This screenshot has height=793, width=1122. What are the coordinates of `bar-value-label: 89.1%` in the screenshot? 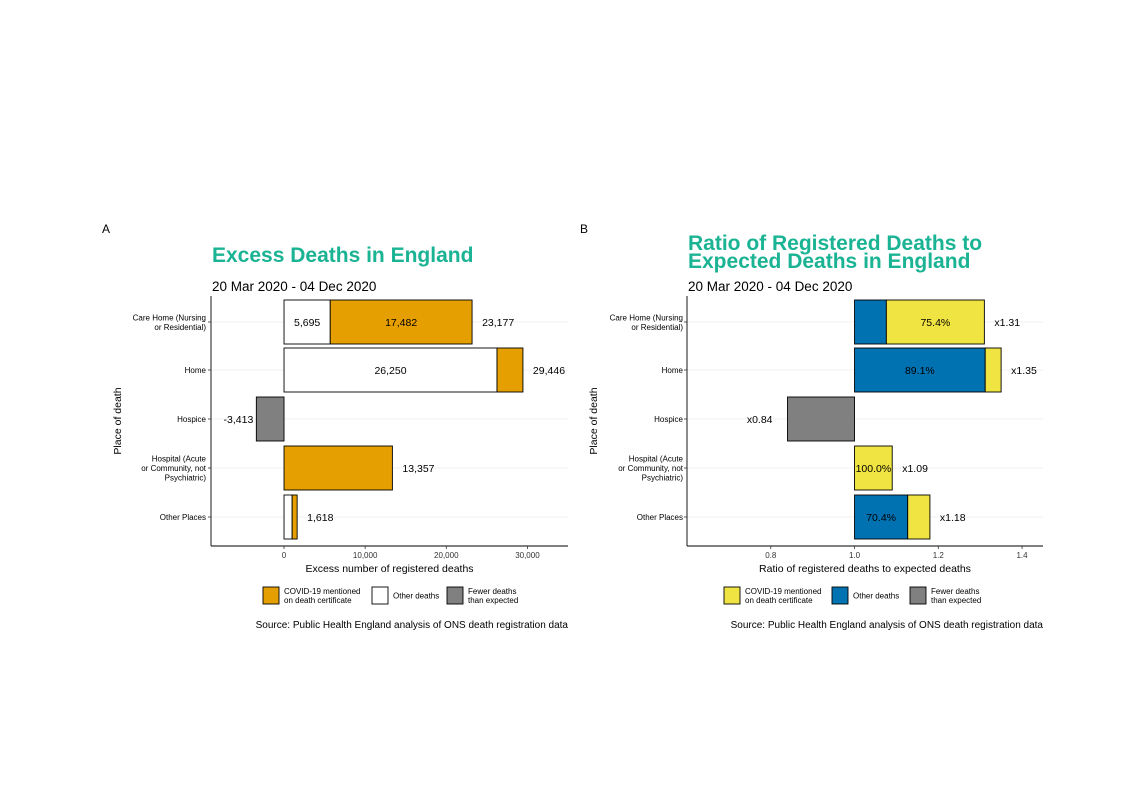 It's located at (920, 371).